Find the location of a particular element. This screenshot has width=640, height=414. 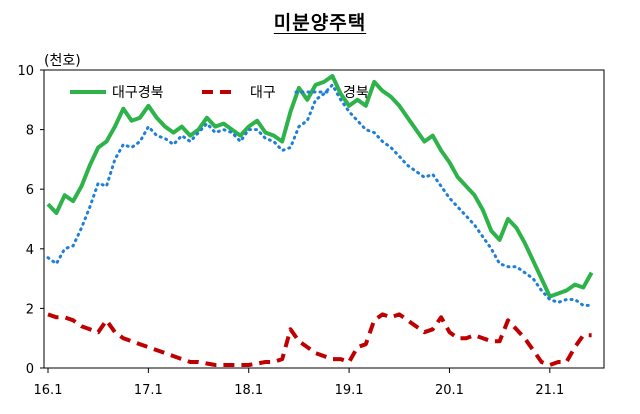

series-daegu-legend-label: 대구 is located at coordinates (263, 93).